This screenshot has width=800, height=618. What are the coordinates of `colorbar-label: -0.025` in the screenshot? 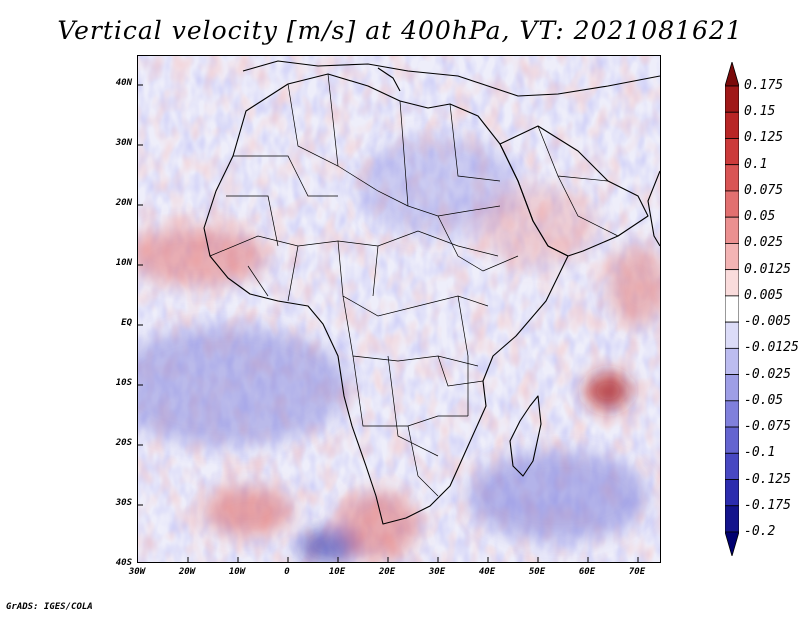 It's located at (767, 374).